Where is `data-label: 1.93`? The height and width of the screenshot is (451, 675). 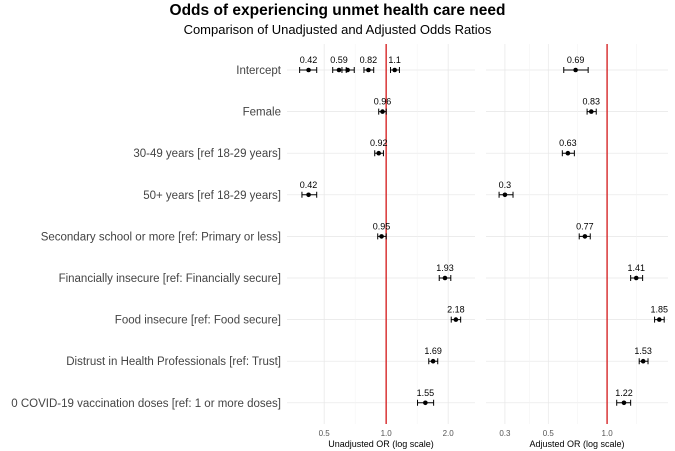 data-label: 1.93 is located at coordinates (445, 268).